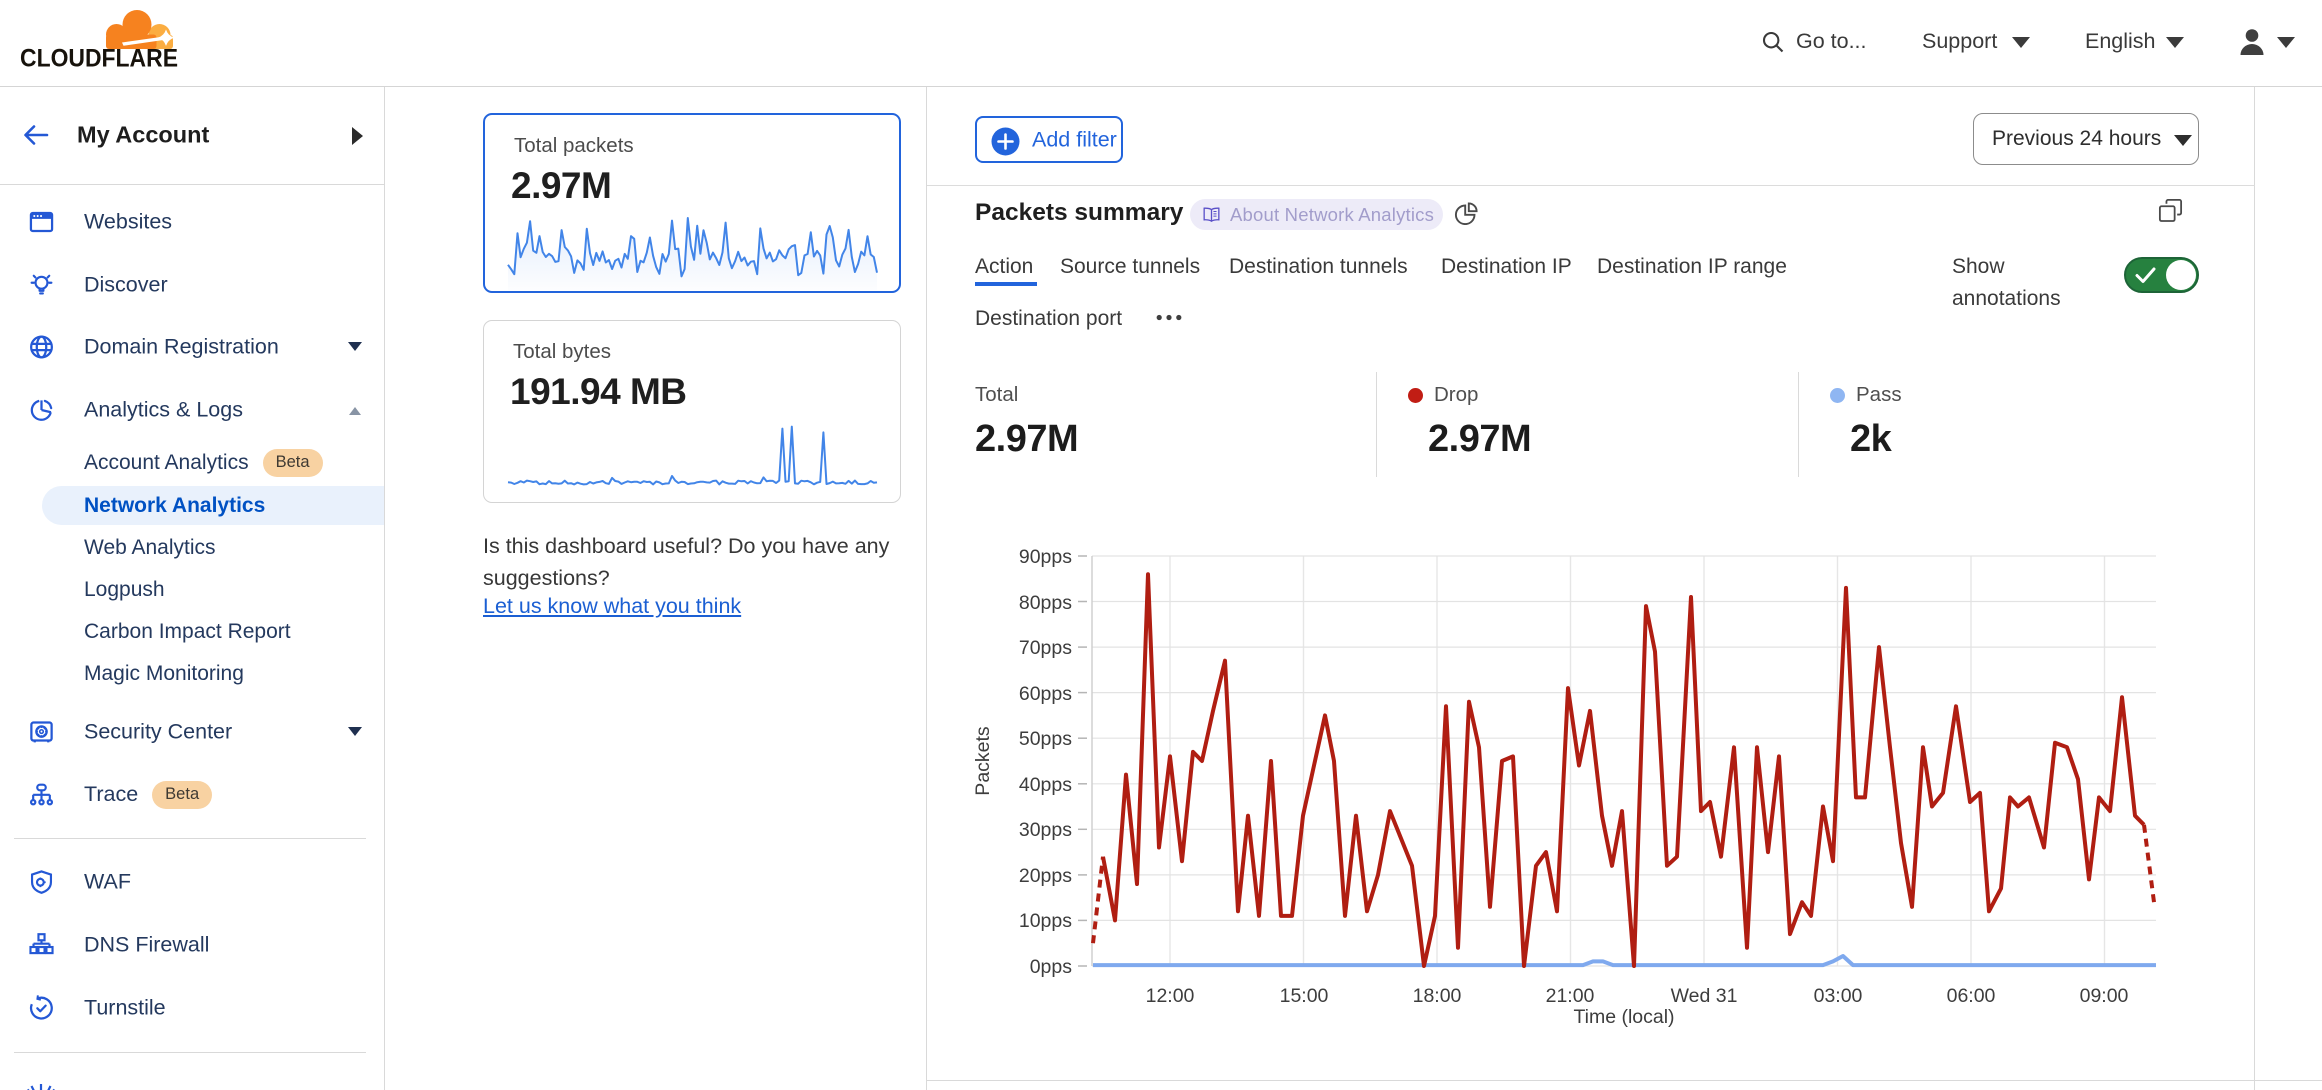 This screenshot has width=2322, height=1090. What do you see at coordinates (1045, 830) in the screenshot?
I see `svg-text: 30pps` at bounding box center [1045, 830].